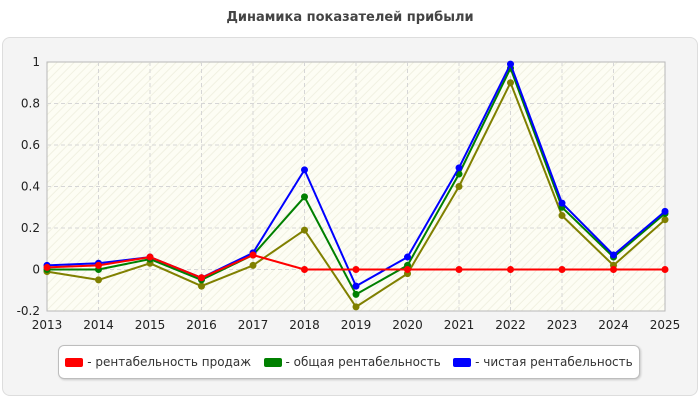 The height and width of the screenshot is (400, 700). What do you see at coordinates (201, 325) in the screenshot?
I see `x-tick-label: 2016` at bounding box center [201, 325].